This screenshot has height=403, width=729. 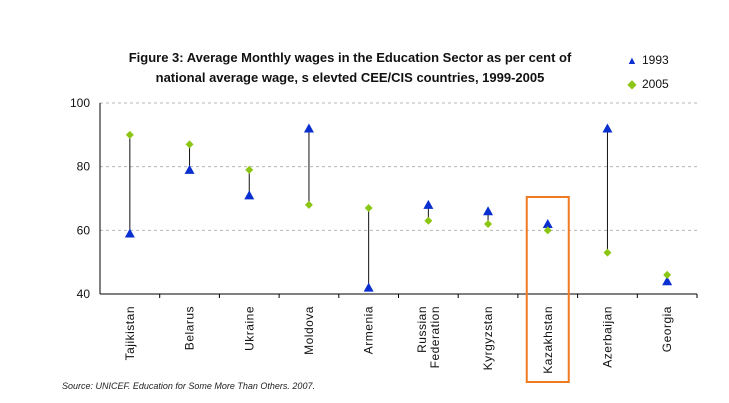 What do you see at coordinates (667, 329) in the screenshot?
I see `x-tick-label: Georgia` at bounding box center [667, 329].